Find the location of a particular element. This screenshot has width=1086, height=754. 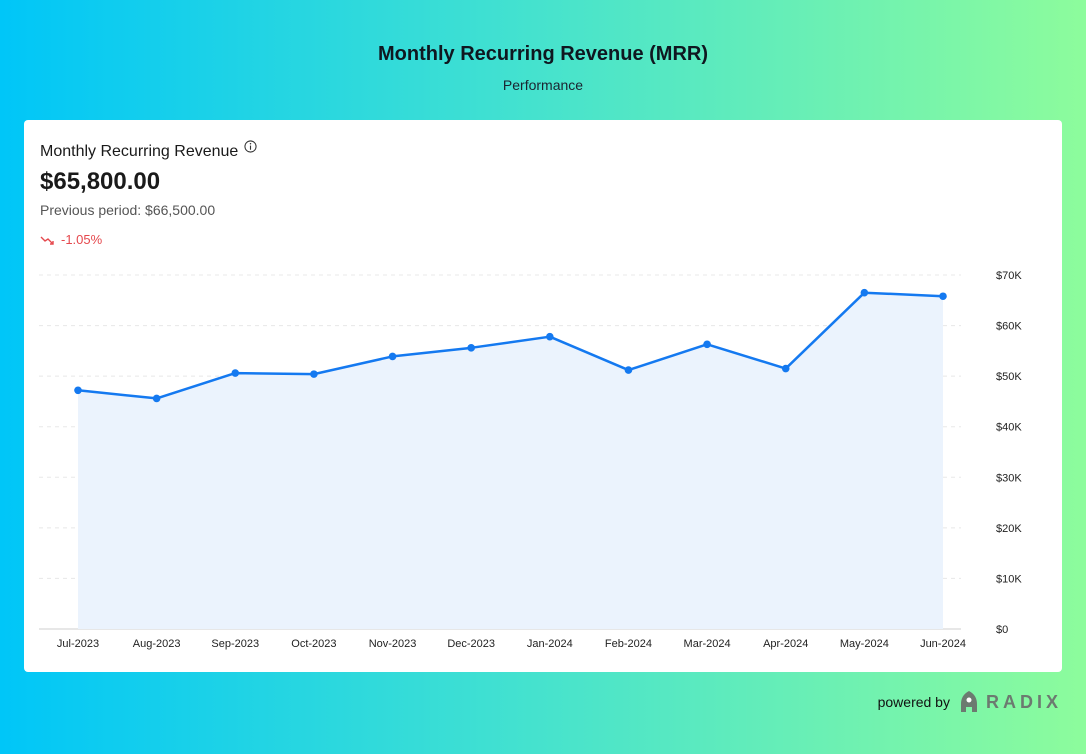

change-indicator: -1.05% is located at coordinates (71, 239).